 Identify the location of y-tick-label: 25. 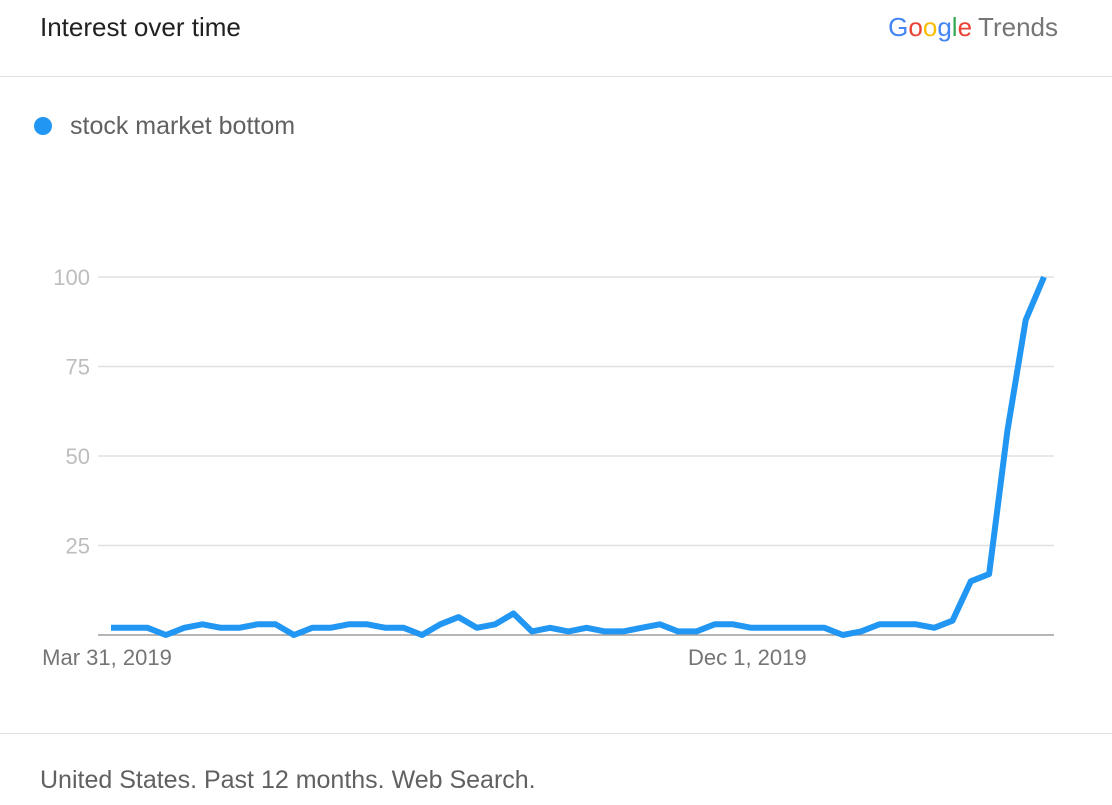
(78, 546).